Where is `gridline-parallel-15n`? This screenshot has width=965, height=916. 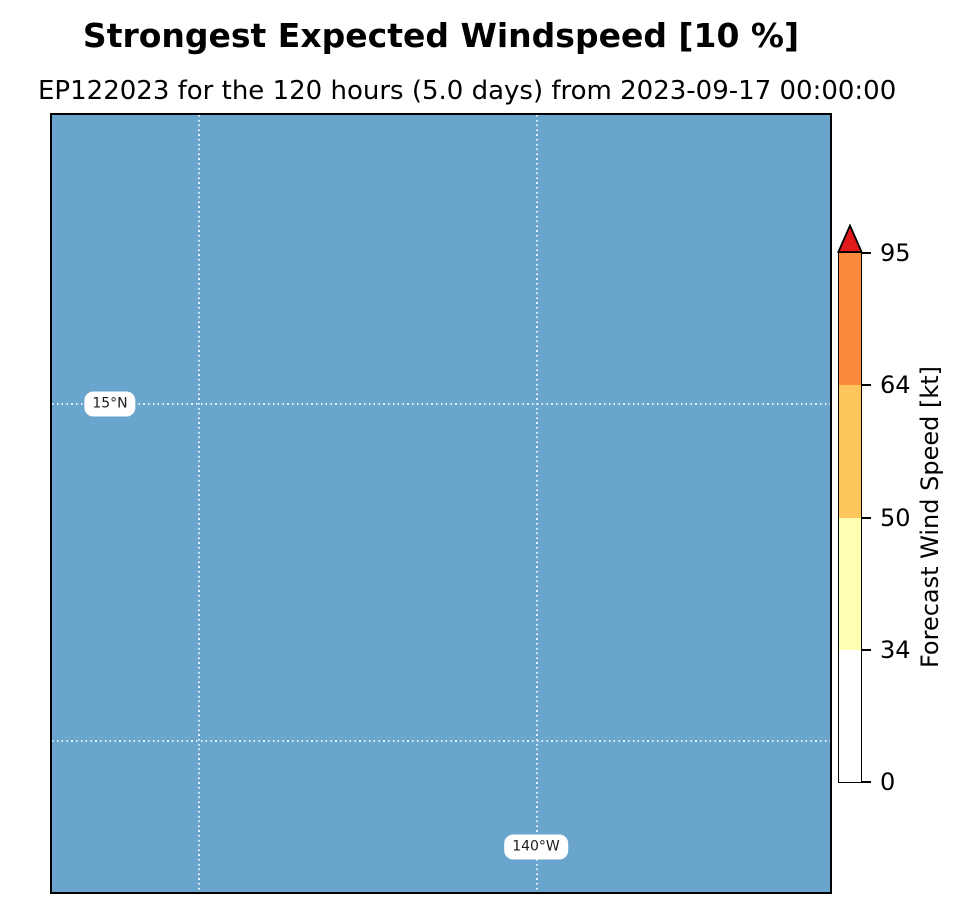 gridline-parallel-15n is located at coordinates (441, 404).